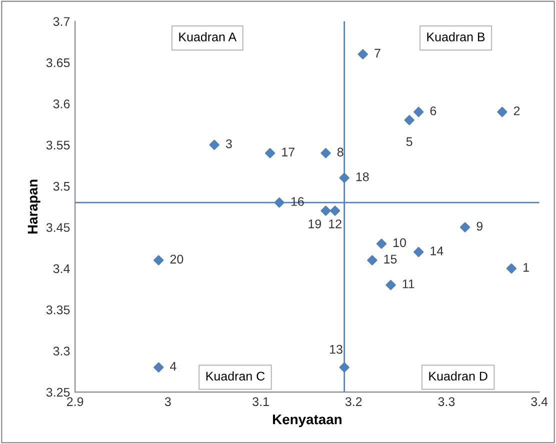 Image resolution: width=556 pixels, height=444 pixels. Describe the element at coordinates (409, 141) in the screenshot. I see `annotation: 5` at that location.